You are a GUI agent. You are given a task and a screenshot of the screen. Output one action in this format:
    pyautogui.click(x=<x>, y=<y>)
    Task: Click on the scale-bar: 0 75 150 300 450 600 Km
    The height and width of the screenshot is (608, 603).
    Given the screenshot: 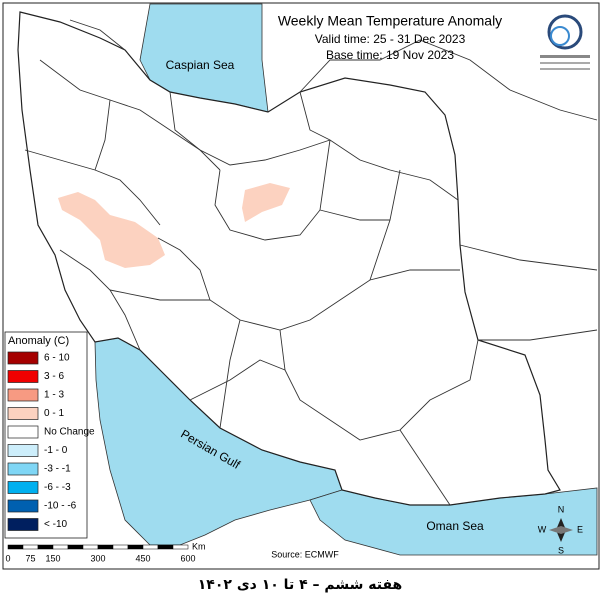 What is the action you would take?
    pyautogui.click(x=105, y=552)
    